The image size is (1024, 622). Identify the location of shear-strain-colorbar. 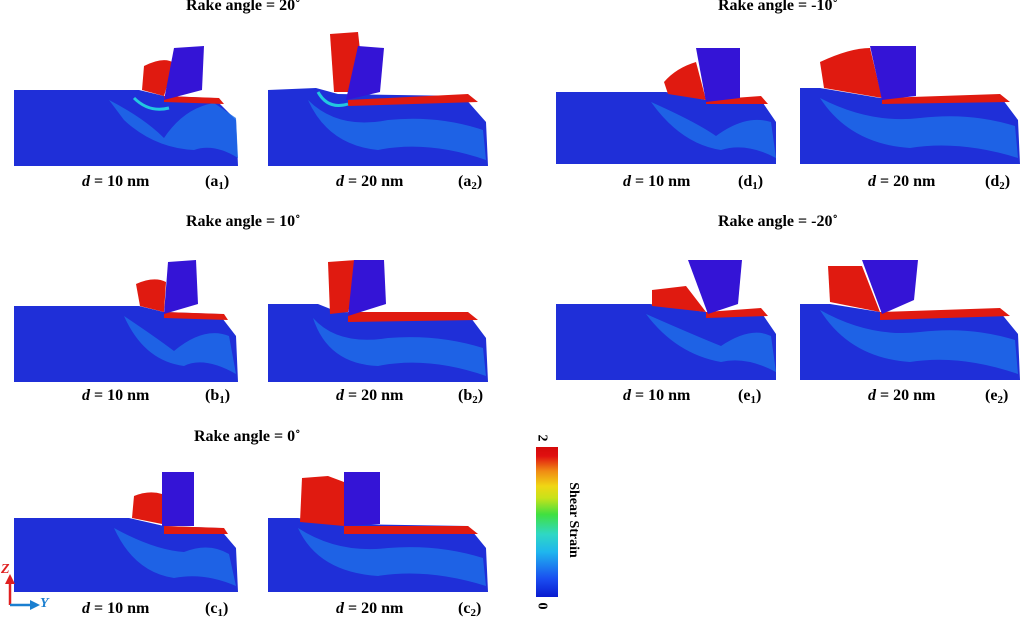
(547, 522).